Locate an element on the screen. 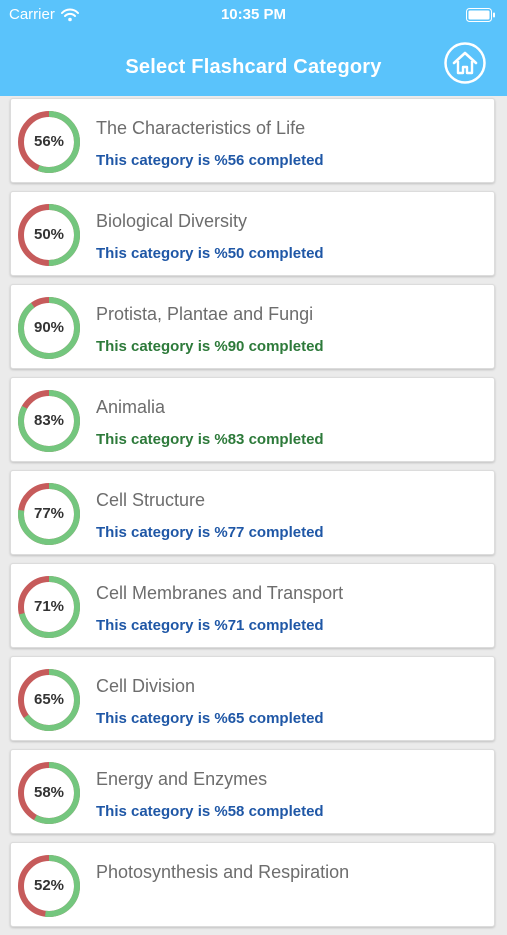 The height and width of the screenshot is (935, 507). category-progress-text: This category is %71 completed is located at coordinates (210, 625).